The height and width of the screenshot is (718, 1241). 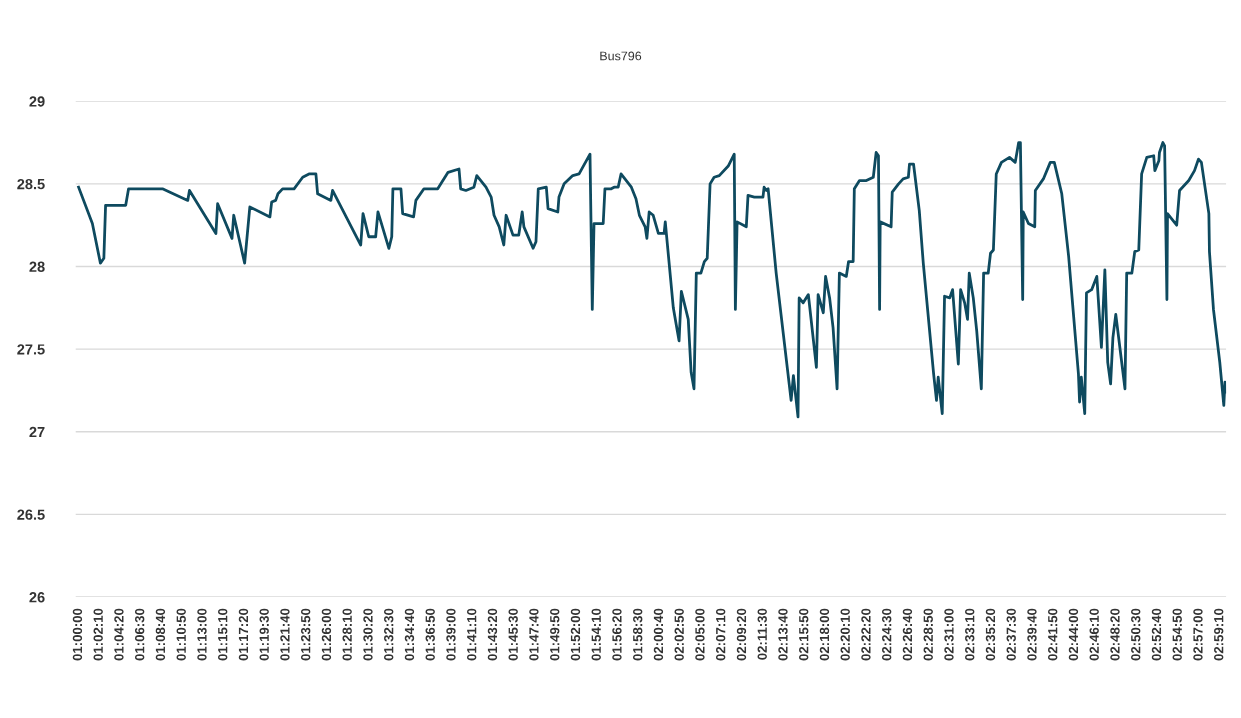 What do you see at coordinates (1115, 634) in the screenshot?
I see `x-tick-label: 02:48:20` at bounding box center [1115, 634].